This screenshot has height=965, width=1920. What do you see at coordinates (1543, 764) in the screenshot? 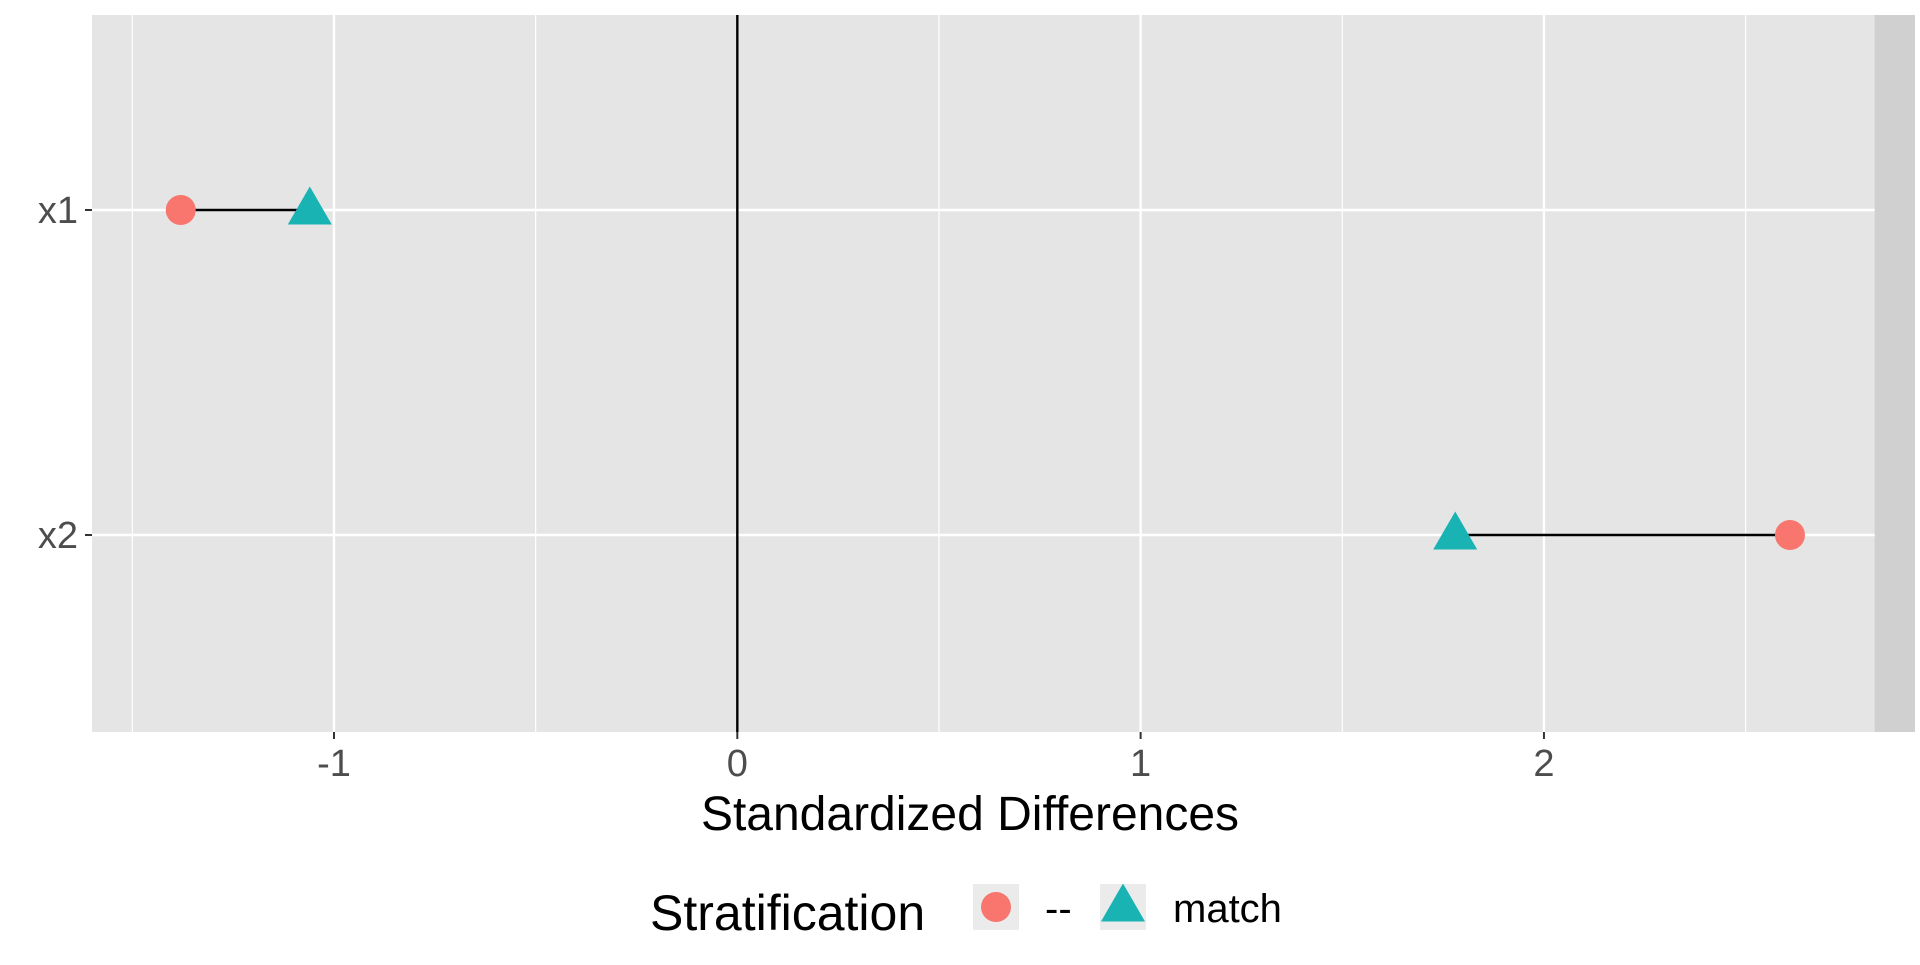
I see `x-tick-label: 2` at bounding box center [1543, 764].